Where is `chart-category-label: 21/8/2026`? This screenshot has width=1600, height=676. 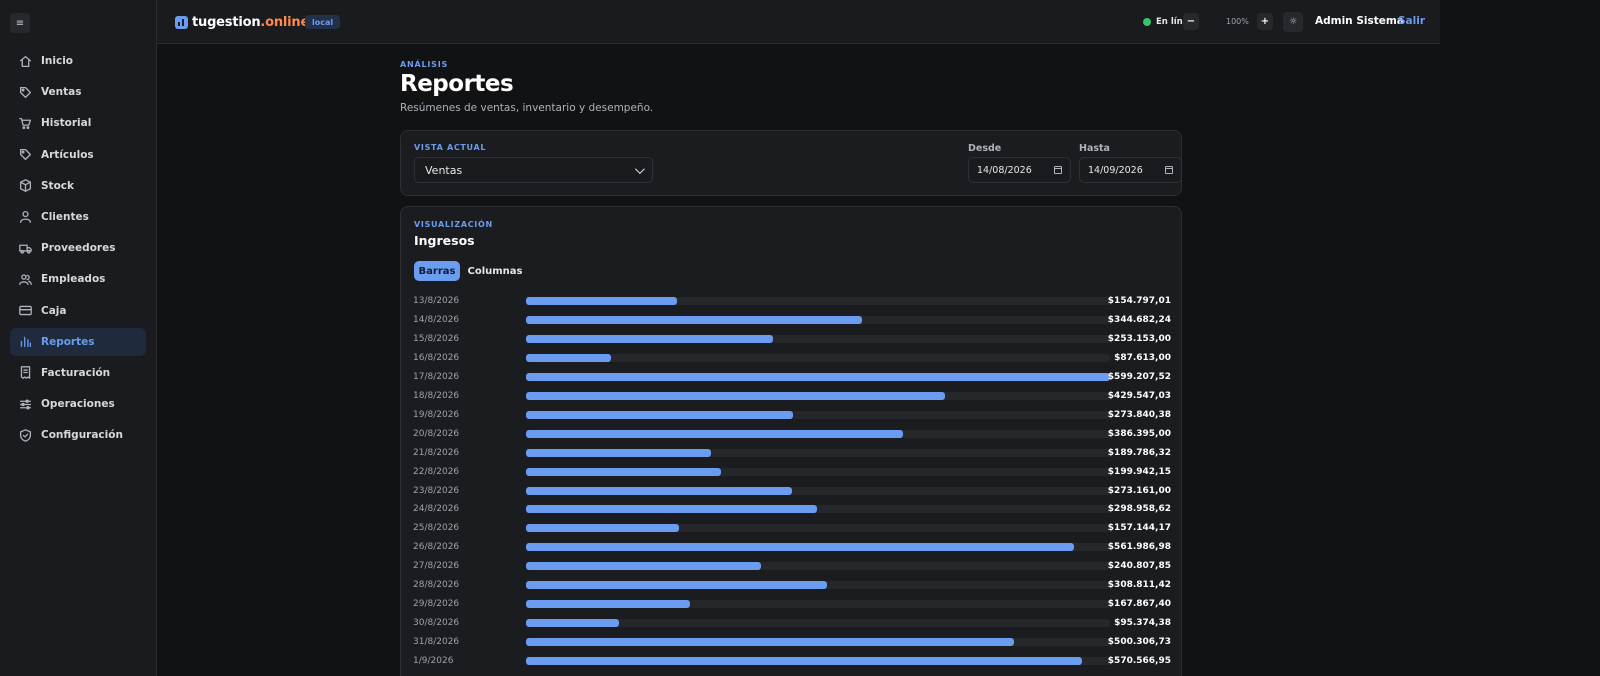 chart-category-label: 21/8/2026 is located at coordinates (436, 452).